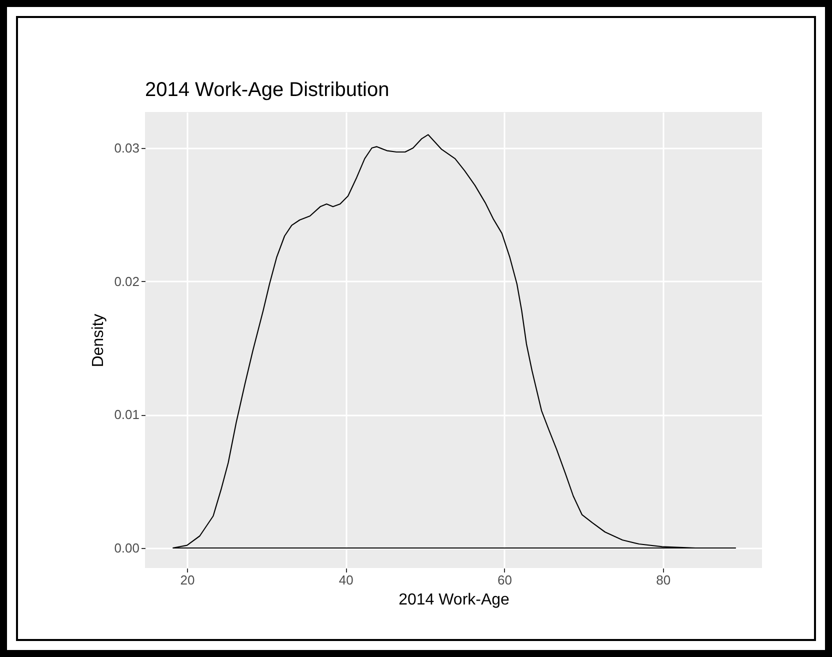  I want to click on y-tick-label: 0.03, so click(127, 148).